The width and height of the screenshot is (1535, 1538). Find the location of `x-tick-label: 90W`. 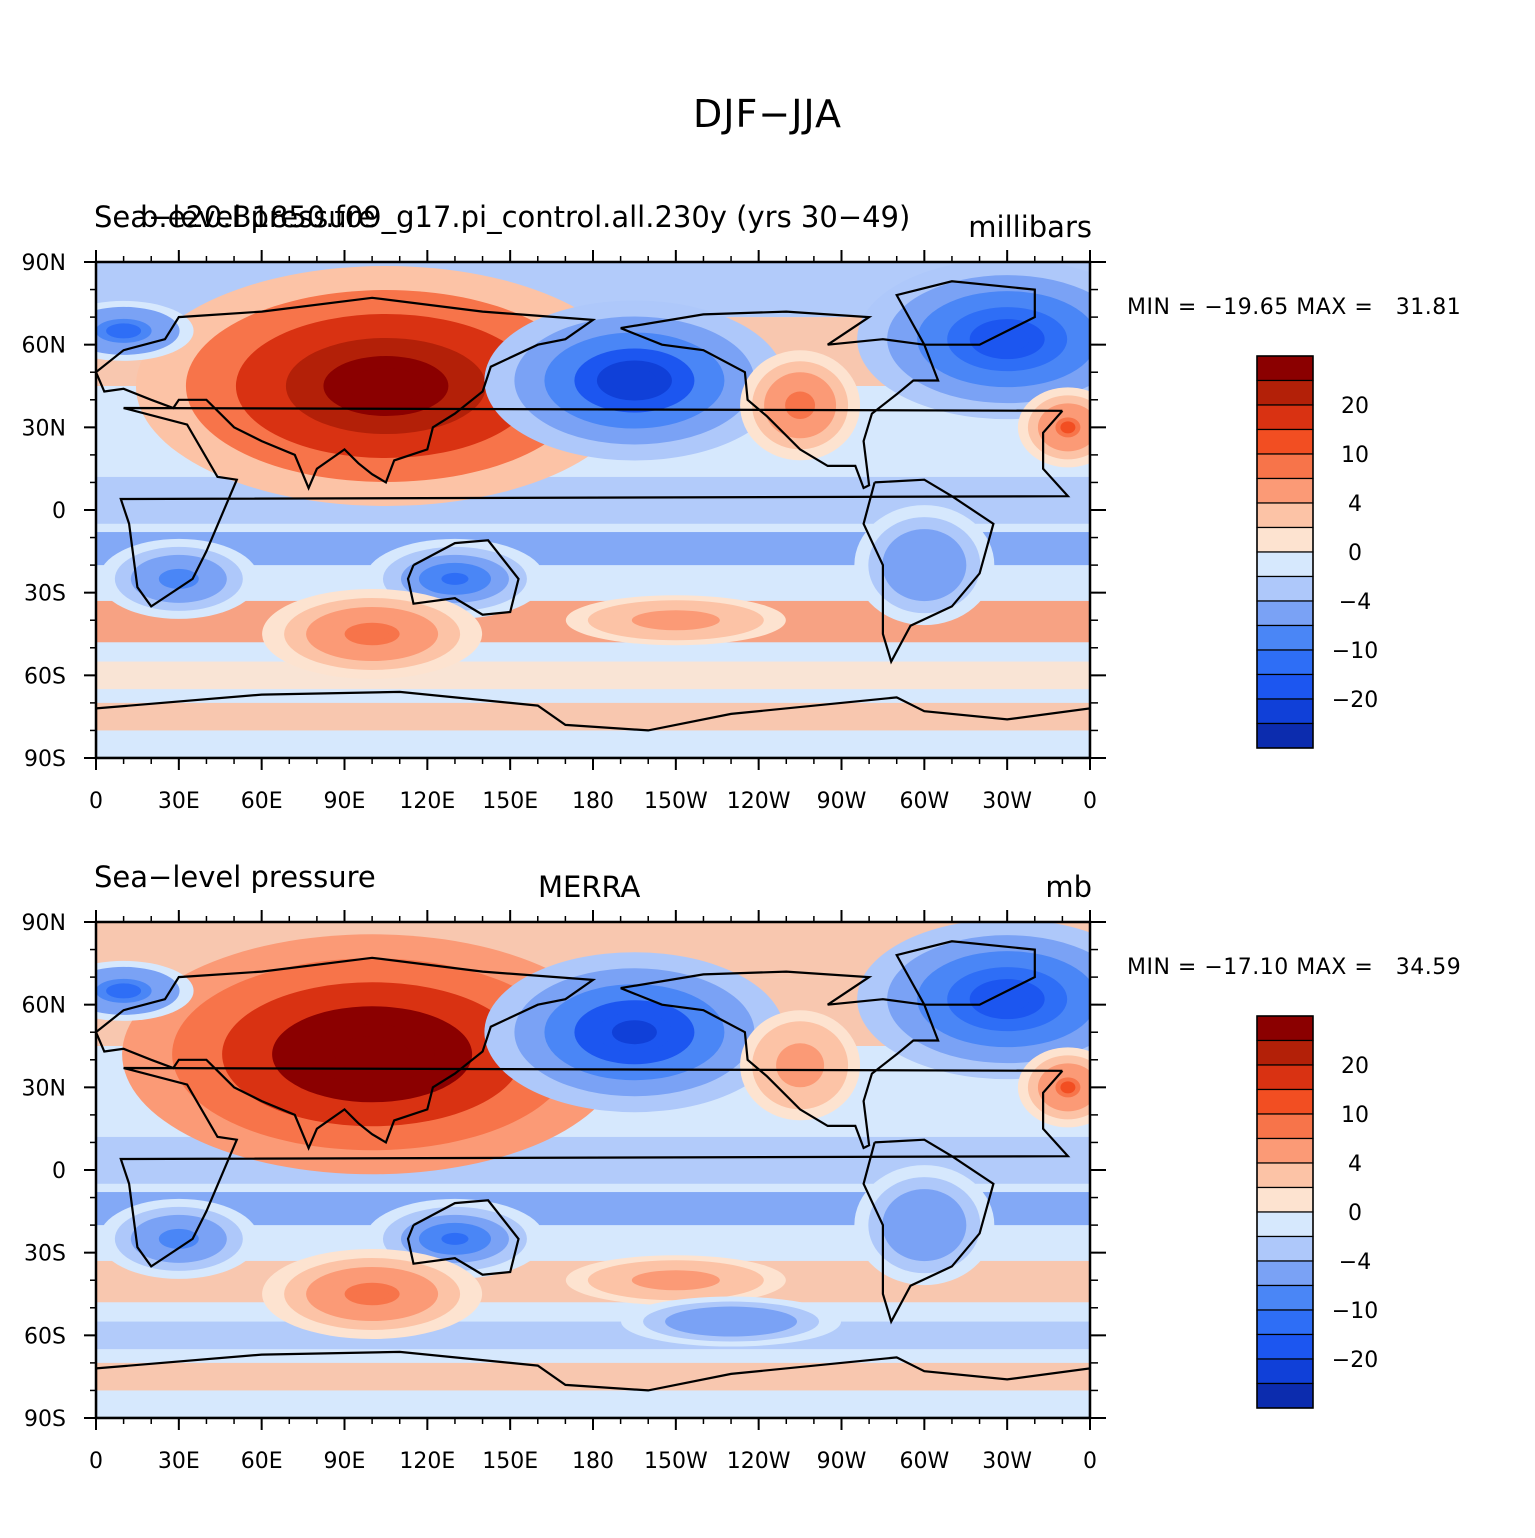

x-tick-label: 90W is located at coordinates (842, 801).